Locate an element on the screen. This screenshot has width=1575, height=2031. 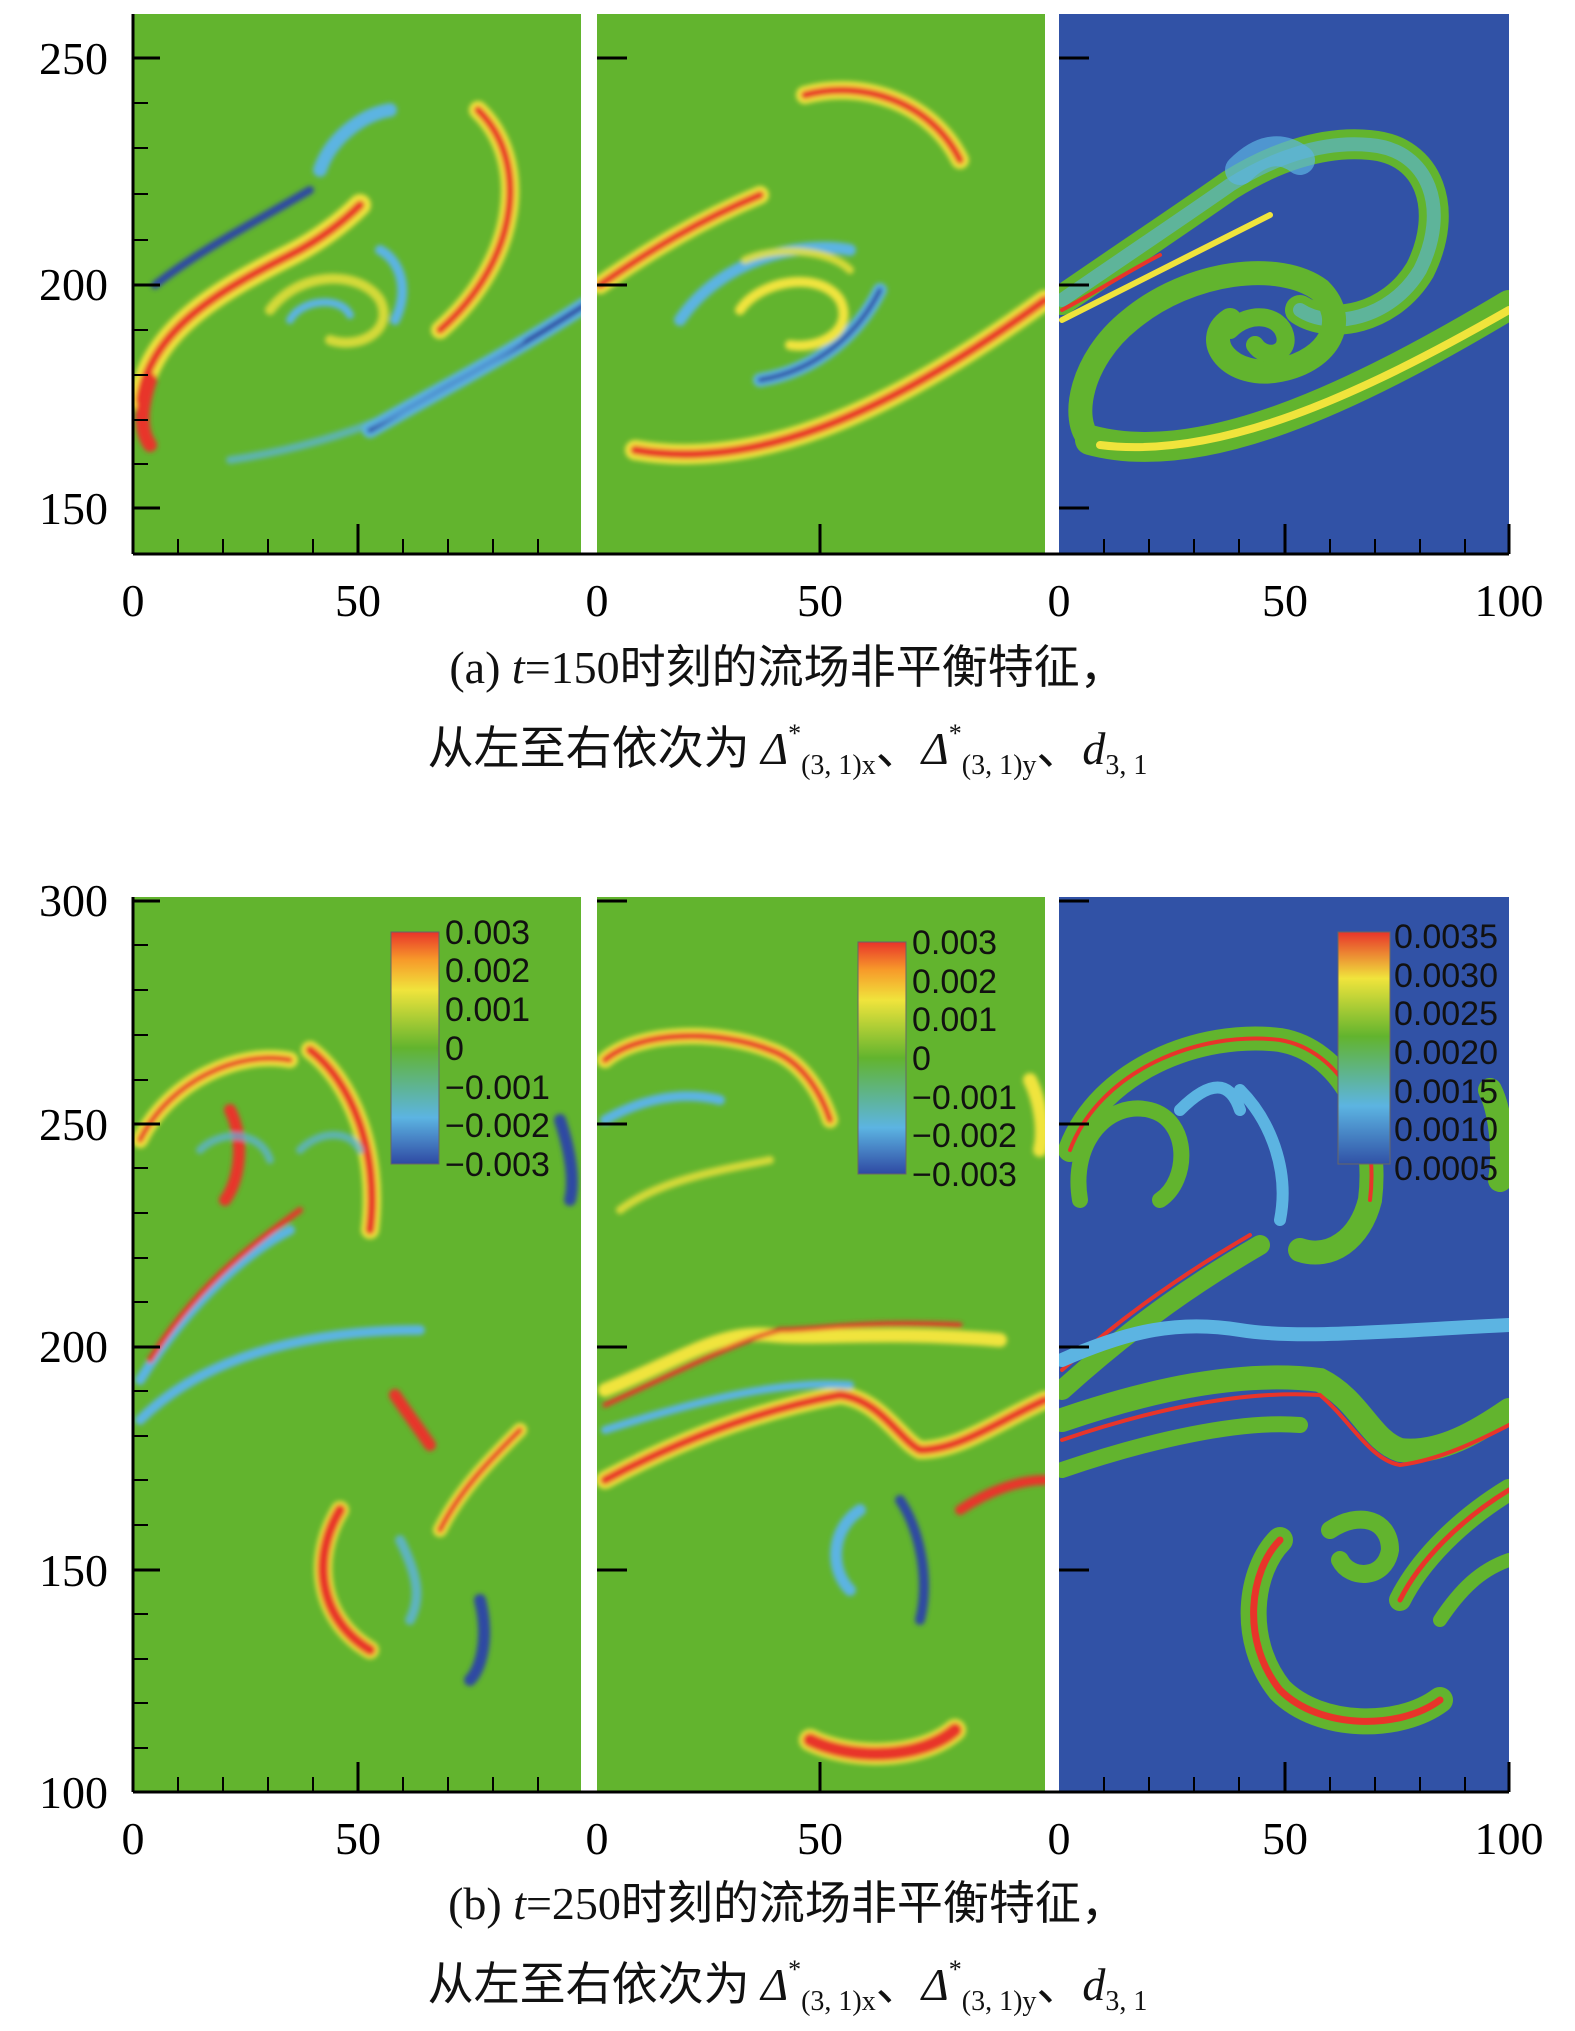
caption-b-line-2: 从左至右依次为 Δ*(3, 1)x、Δ*(3, 1)y、d3, 1 is located at coordinates (787, 1986).